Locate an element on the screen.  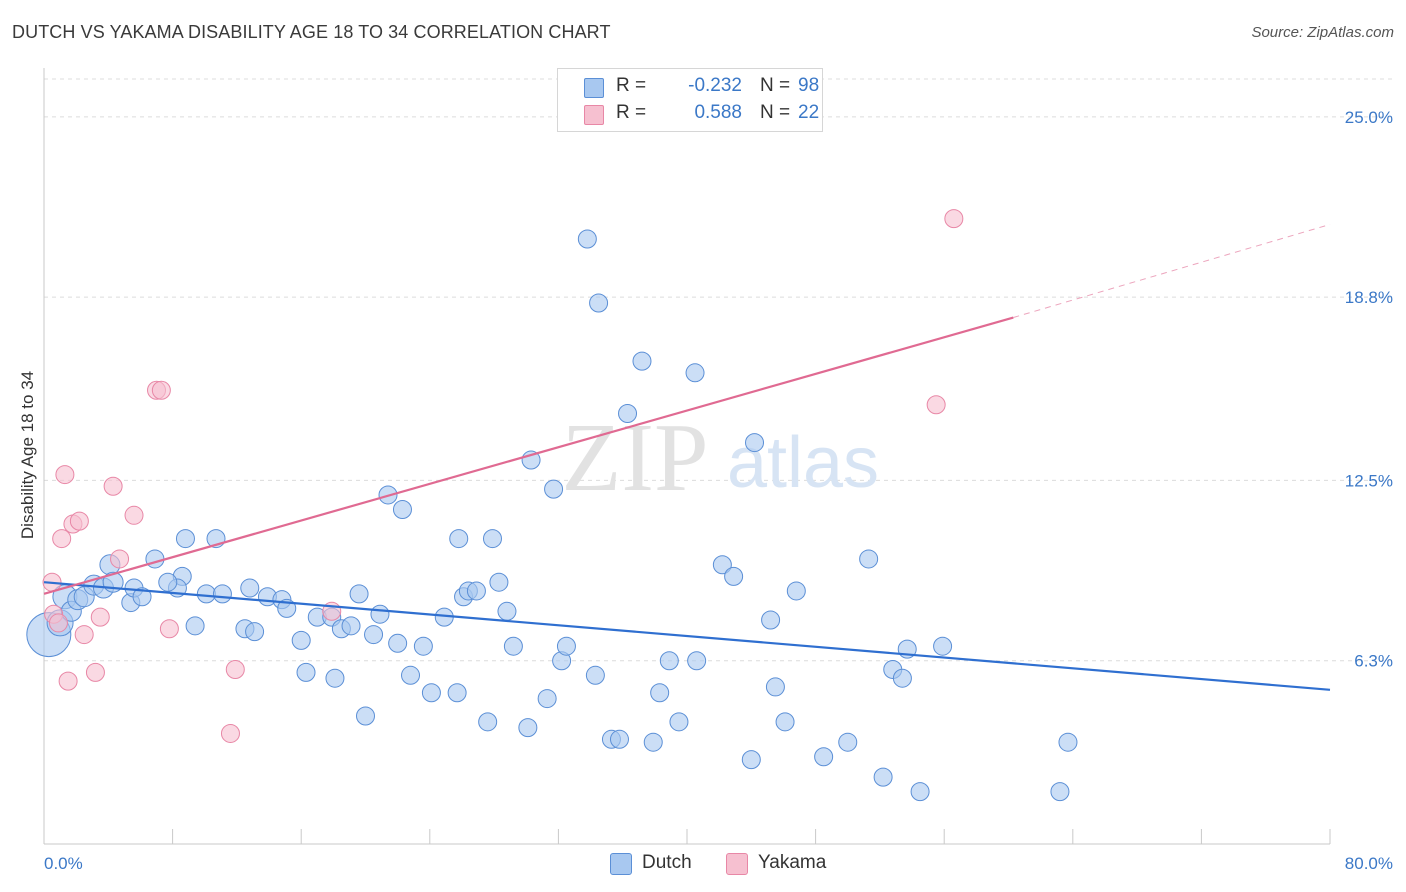
trend-extension-yakama is located at coordinates (1172, 270).